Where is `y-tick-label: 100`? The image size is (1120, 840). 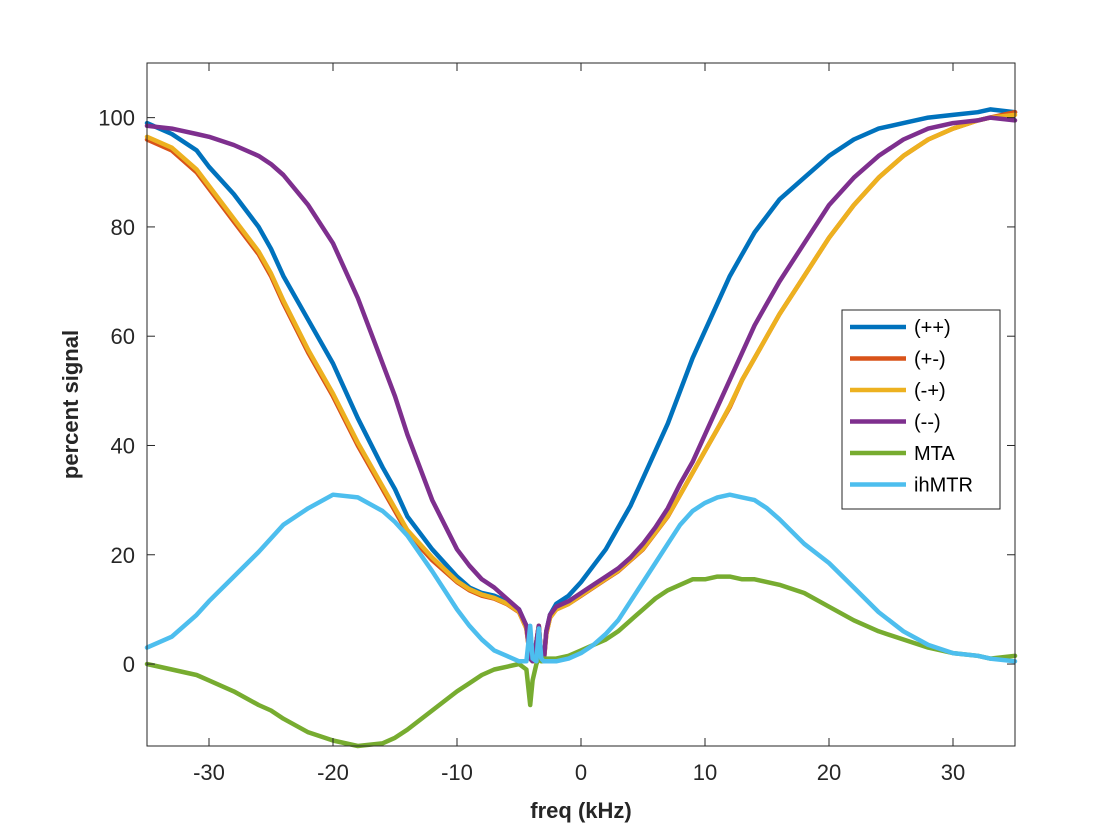
y-tick-label: 100 is located at coordinates (116, 118).